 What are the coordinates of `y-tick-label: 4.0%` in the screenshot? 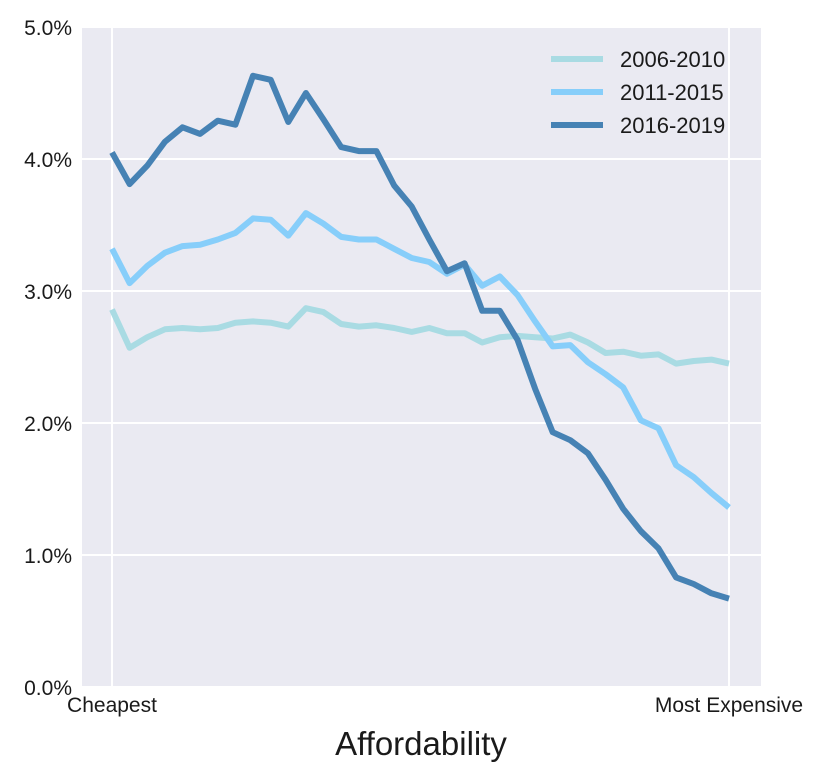 It's located at (48, 160).